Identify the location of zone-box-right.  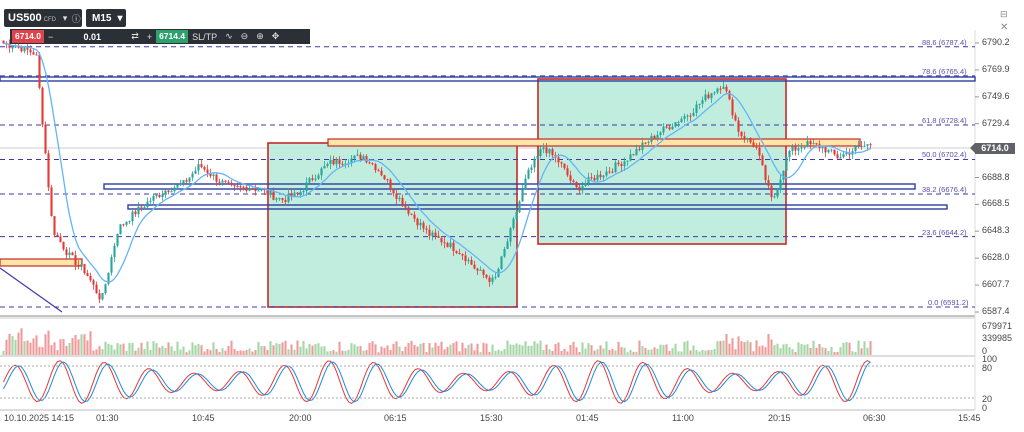
(662, 161).